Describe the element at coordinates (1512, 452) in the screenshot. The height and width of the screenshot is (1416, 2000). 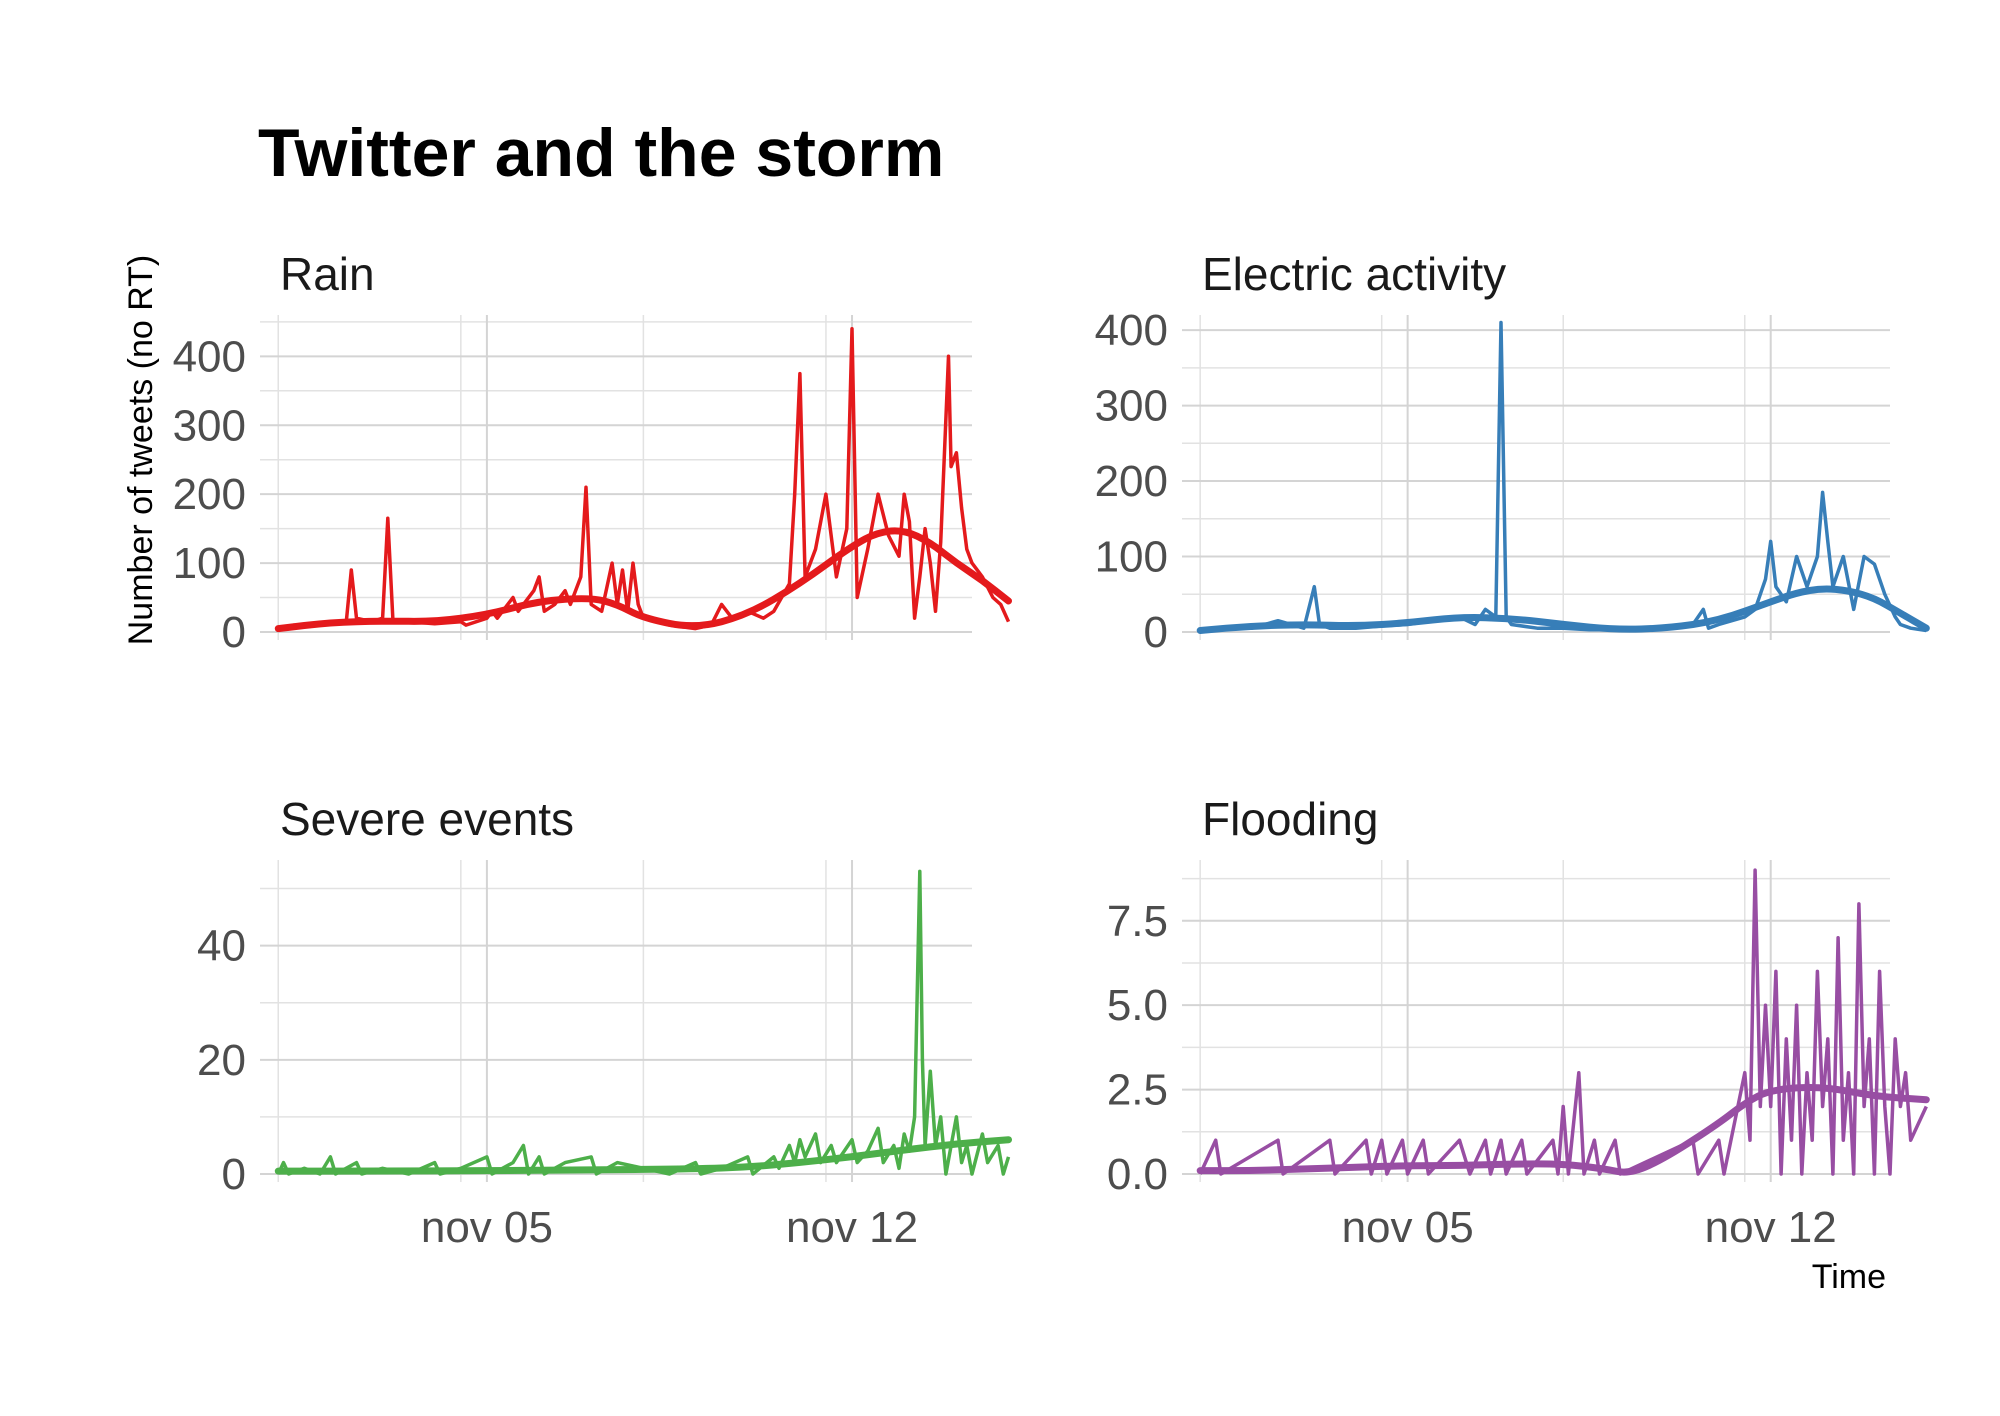
I see `panel-electric-activity: 0 100 200 300 400 Electric activity` at that location.